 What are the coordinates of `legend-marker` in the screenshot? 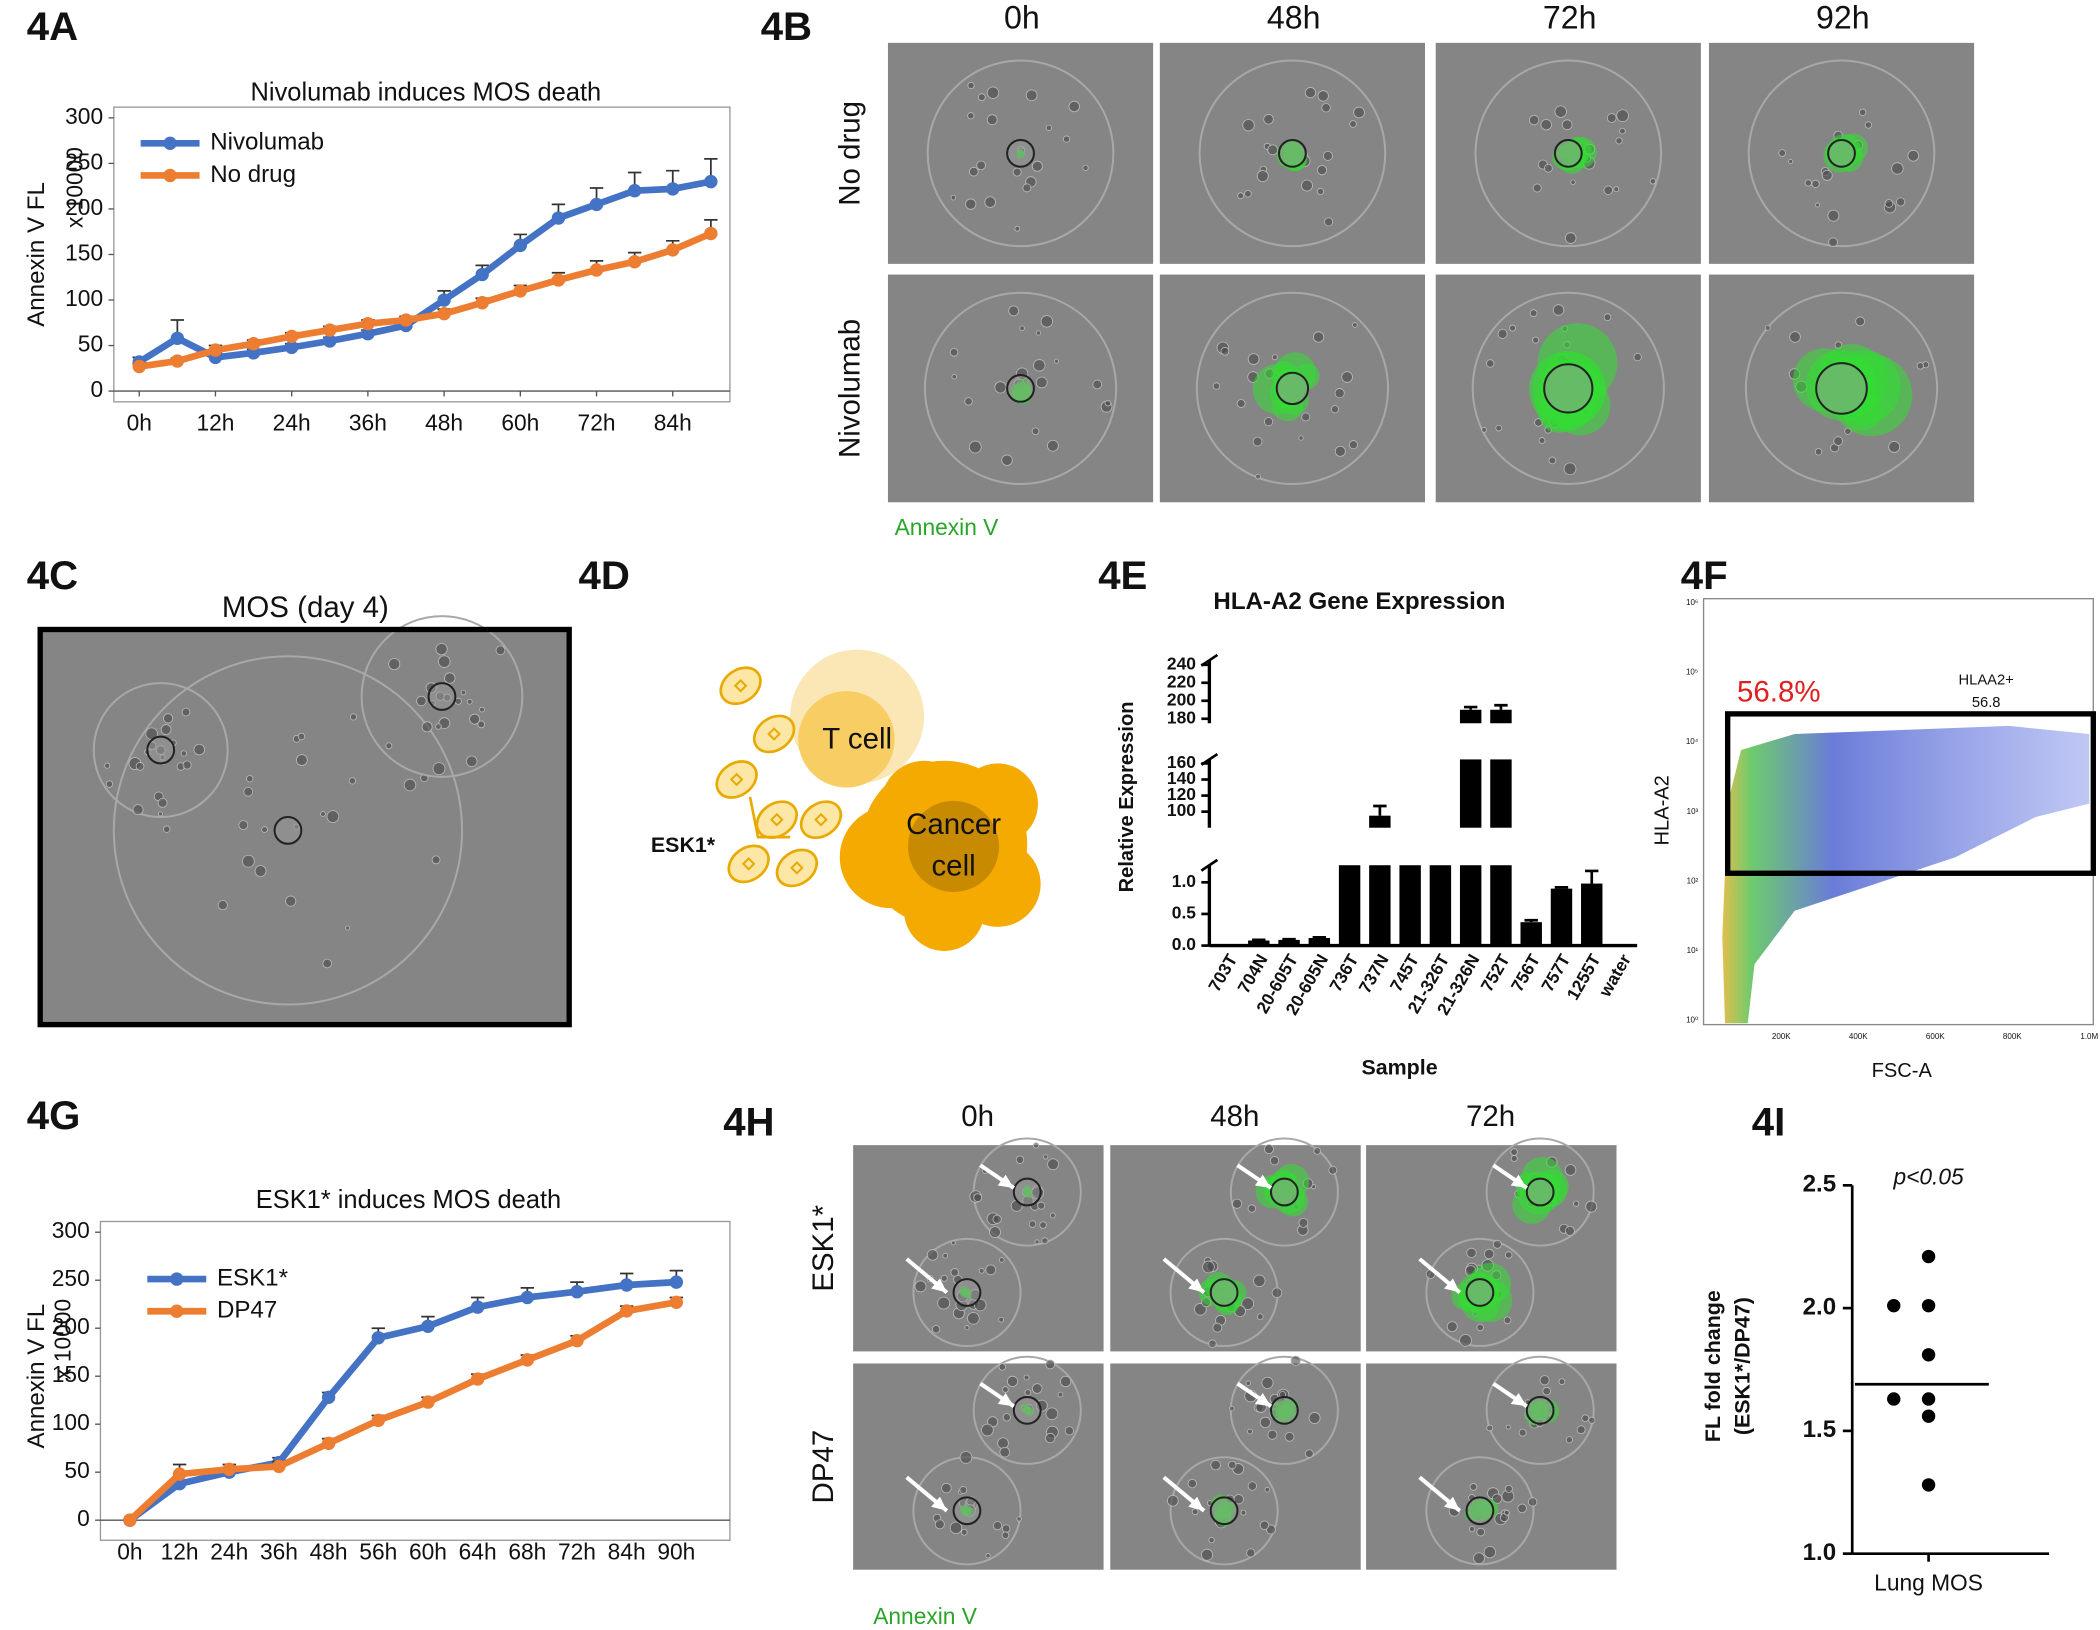 It's located at (177, 1279).